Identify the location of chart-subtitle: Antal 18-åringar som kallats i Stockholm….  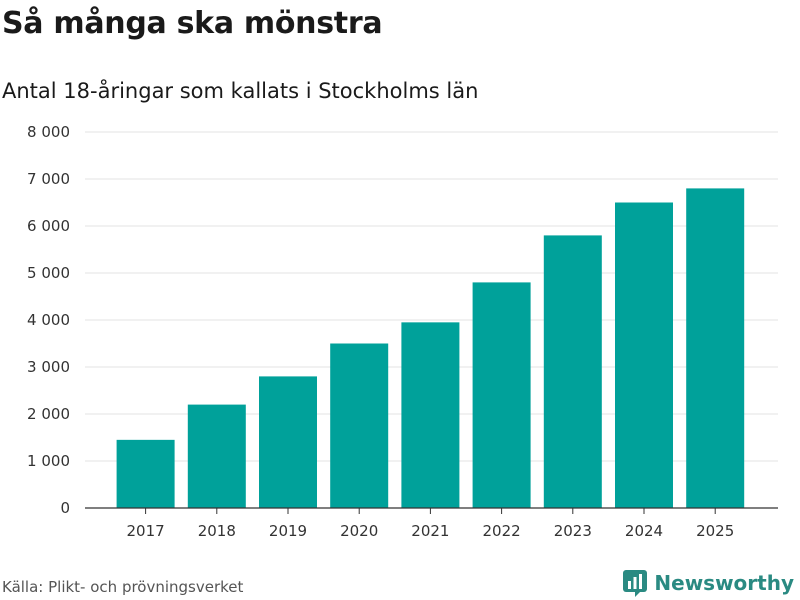
(240, 91).